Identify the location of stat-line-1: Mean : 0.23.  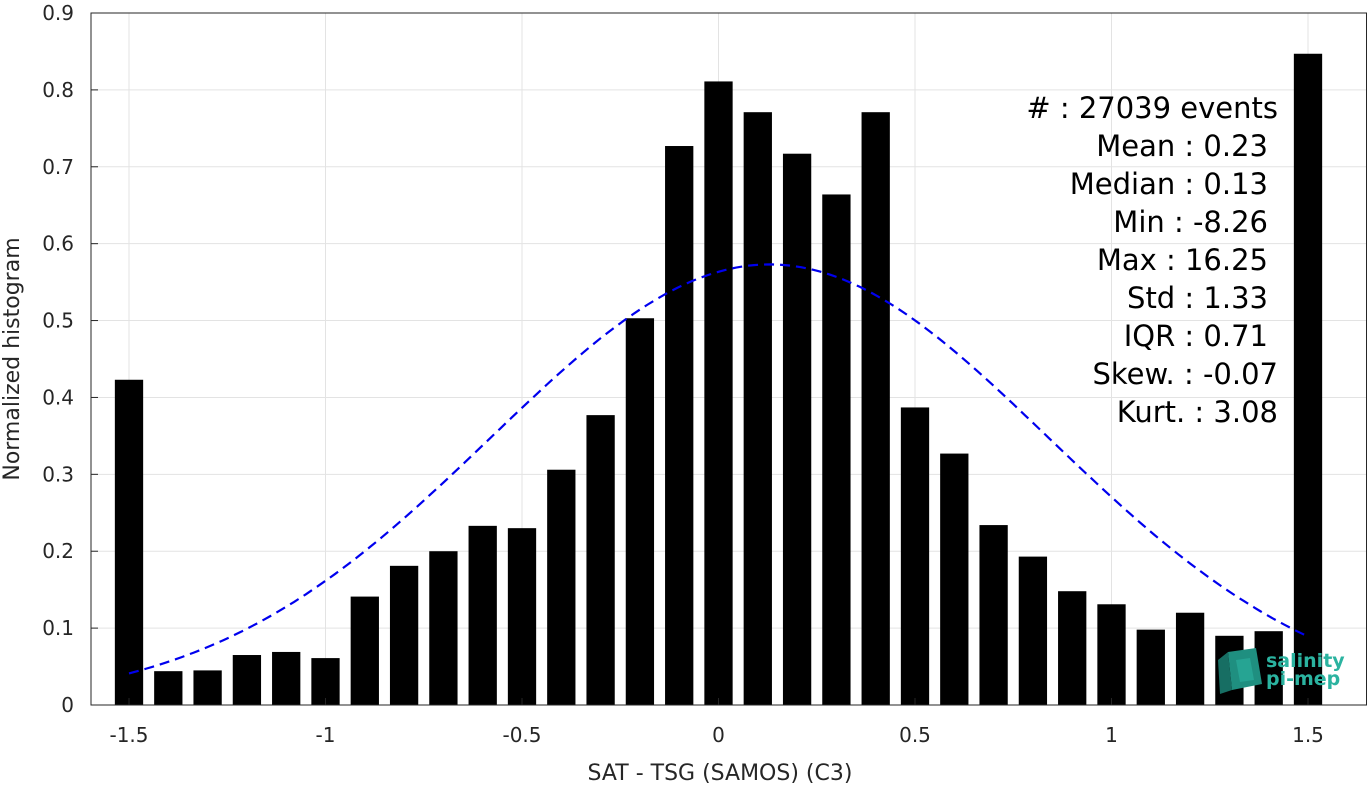
(1182, 146).